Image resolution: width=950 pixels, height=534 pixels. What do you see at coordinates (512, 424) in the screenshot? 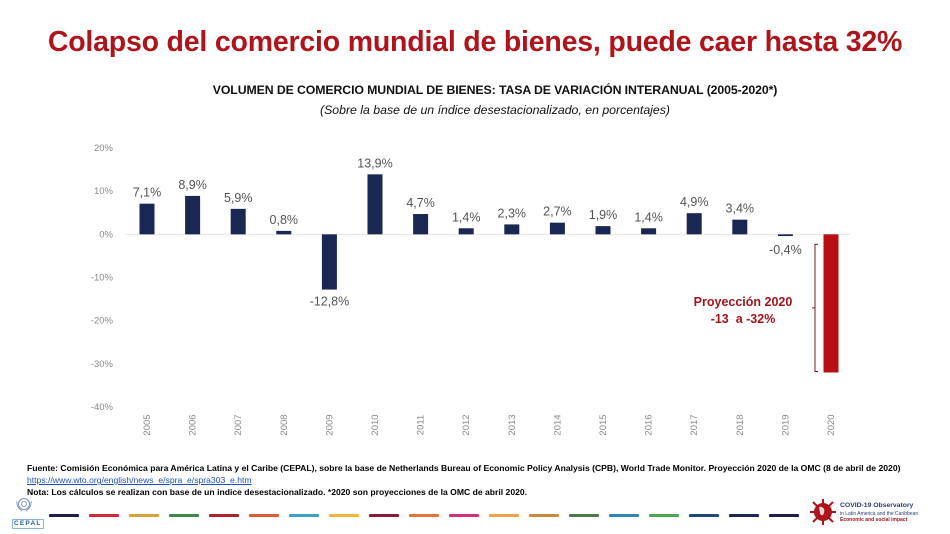
I see `x-tick-label: 2013` at bounding box center [512, 424].